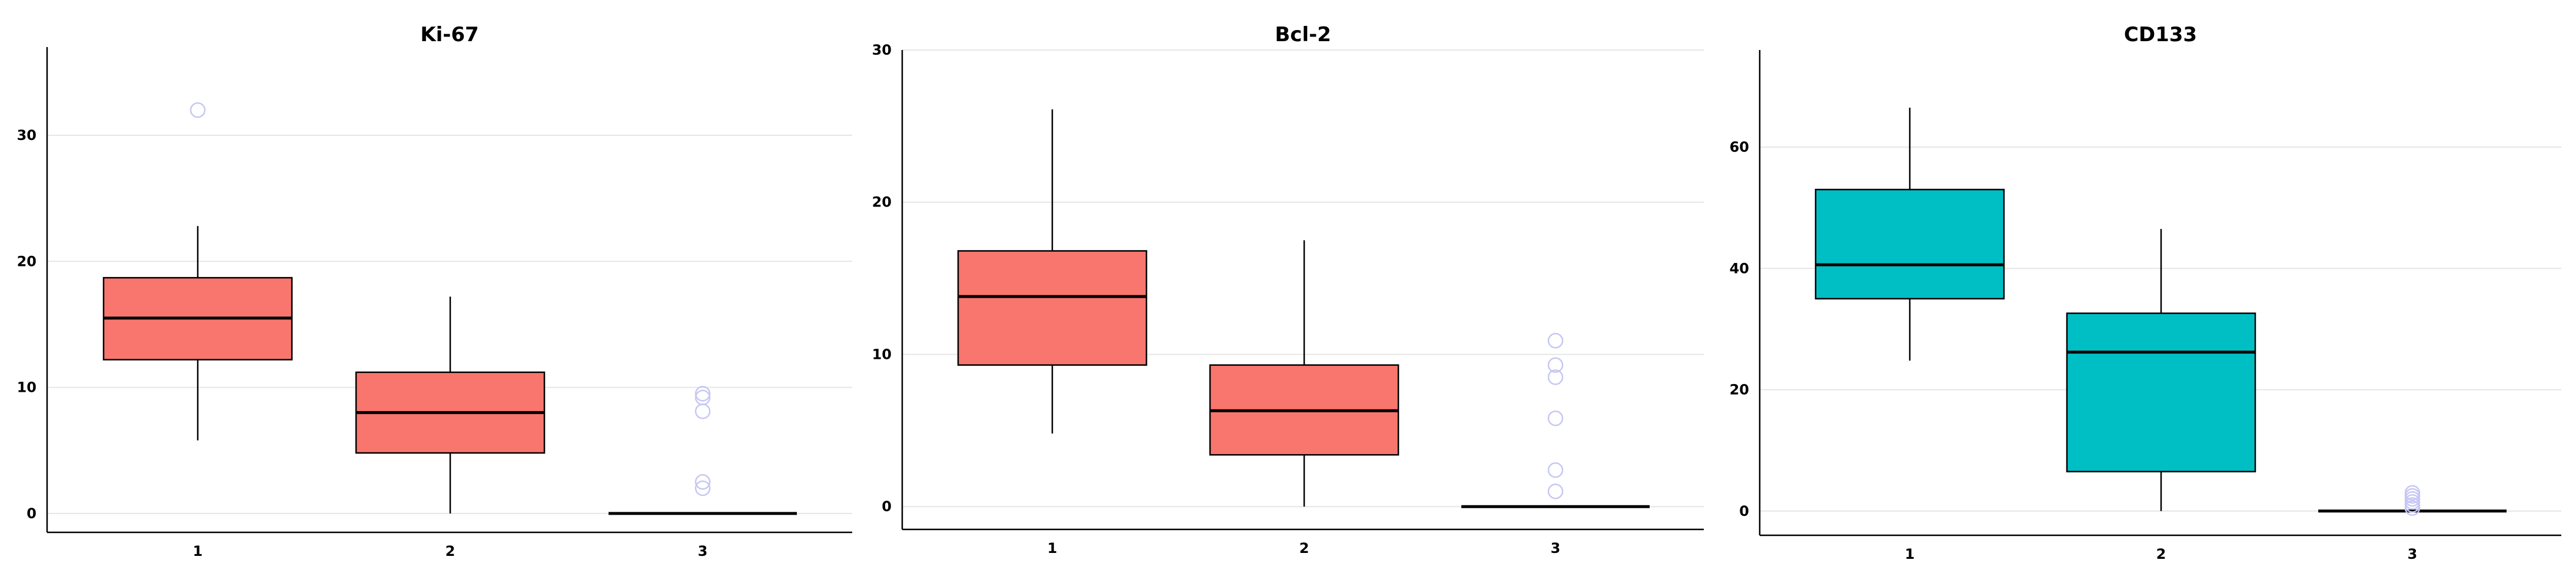 The height and width of the screenshot is (570, 2576). Describe the element at coordinates (2160, 34) in the screenshot. I see `panel-title: CD133` at that location.